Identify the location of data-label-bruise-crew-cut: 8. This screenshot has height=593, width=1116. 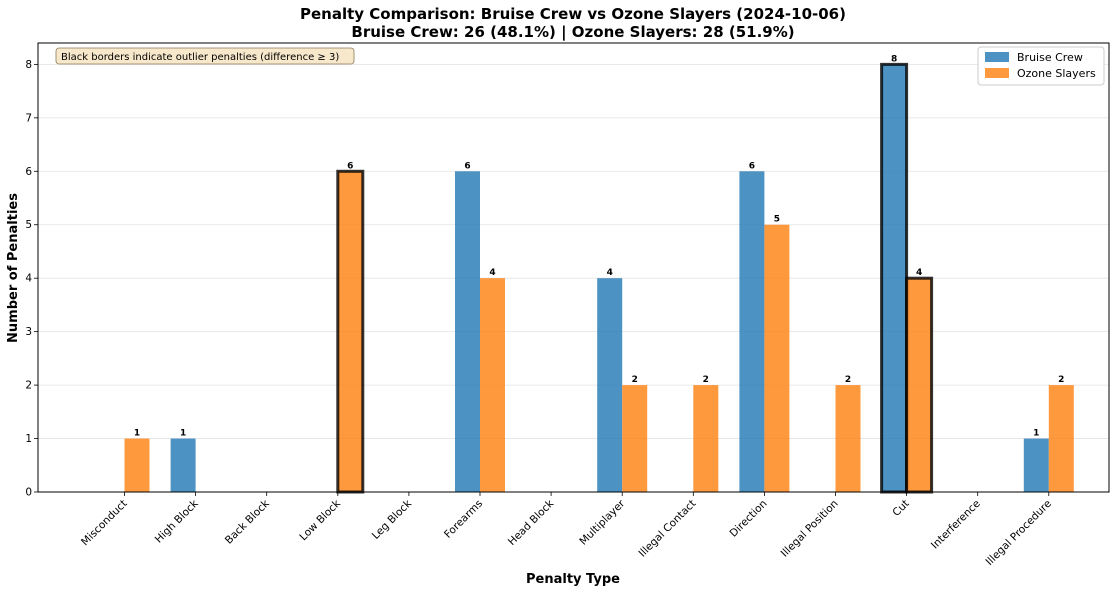
(894, 59).